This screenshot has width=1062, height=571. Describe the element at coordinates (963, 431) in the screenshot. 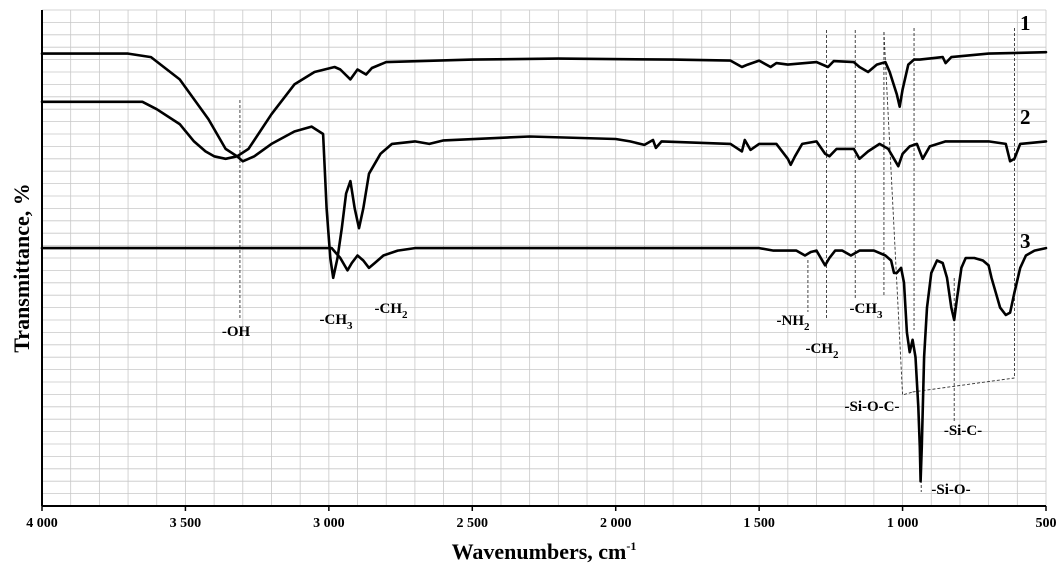

I see `annotation-label: -Si-C-` at that location.